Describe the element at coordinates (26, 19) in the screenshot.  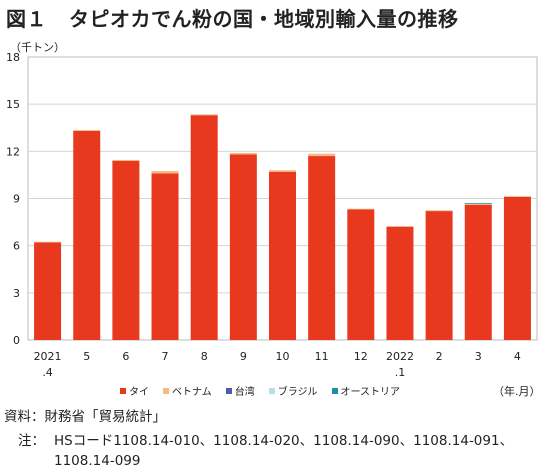
I see `figure-number: 図１` at that location.